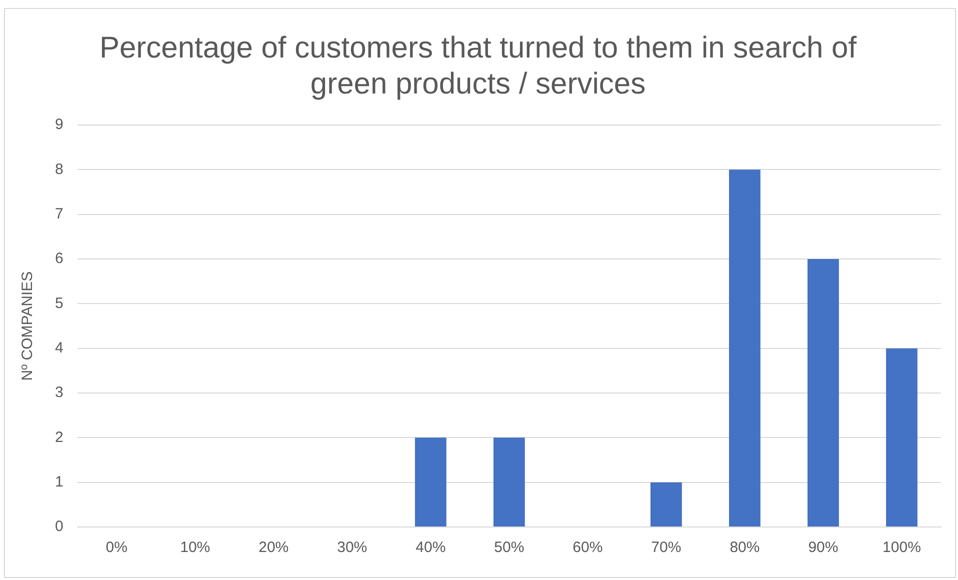 The width and height of the screenshot is (958, 580). Describe the element at coordinates (478, 65) in the screenshot. I see `chart-title: Percentage of customers that turned to them in search of green products / services` at that location.